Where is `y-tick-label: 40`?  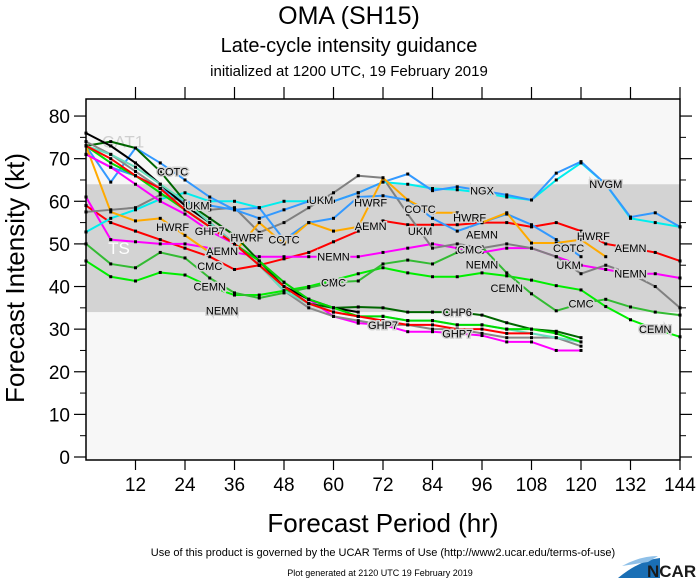
y-tick-label: 40 is located at coordinates (59, 288).